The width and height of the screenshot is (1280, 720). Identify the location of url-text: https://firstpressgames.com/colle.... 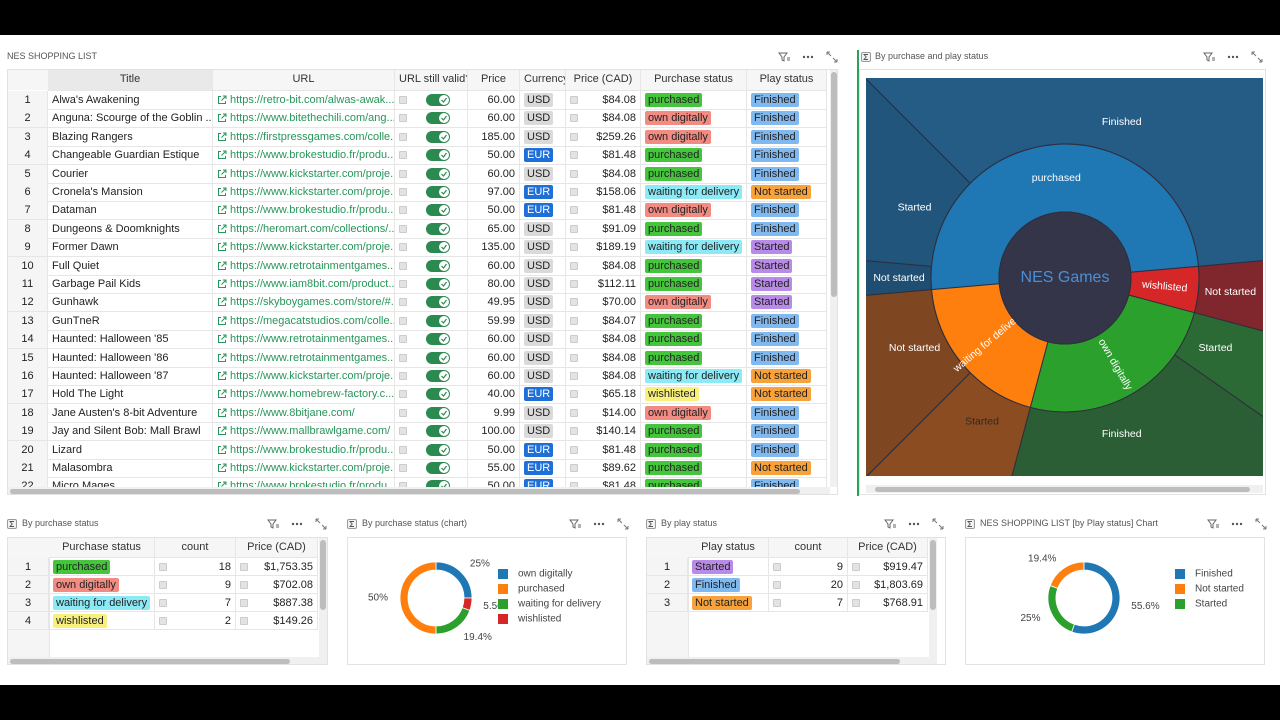
(312, 136).